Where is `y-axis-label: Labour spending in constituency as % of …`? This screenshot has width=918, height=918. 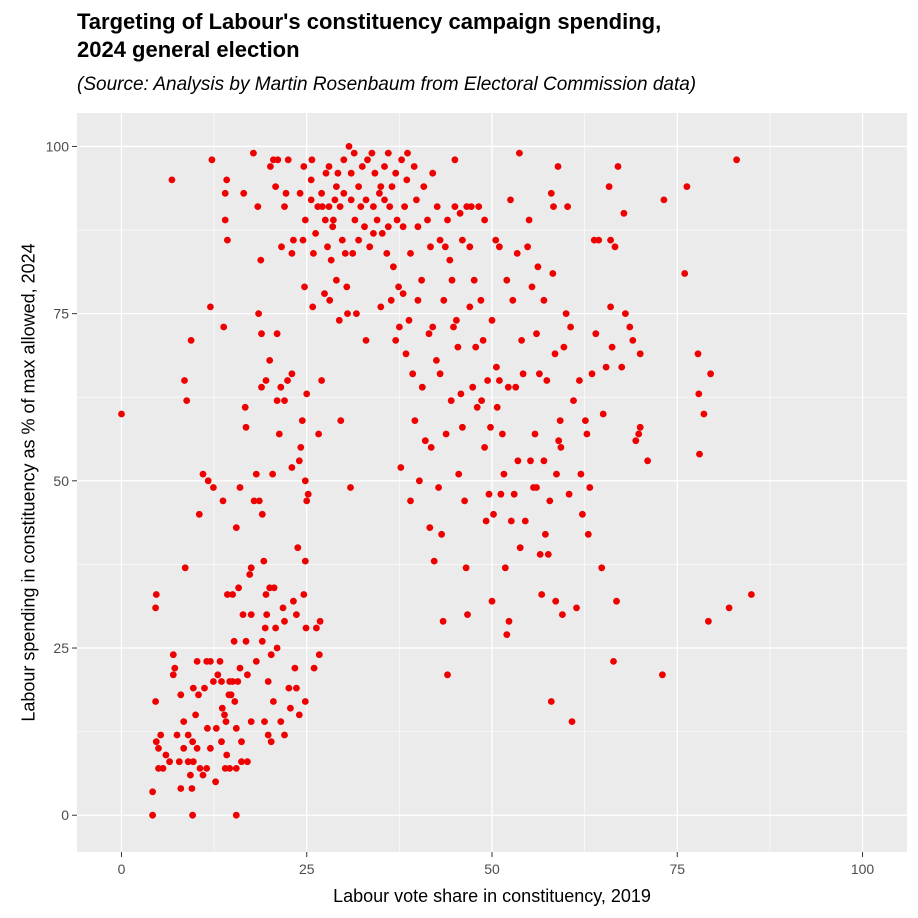 y-axis-label: Labour spending in constituency as % of … is located at coordinates (28, 482).